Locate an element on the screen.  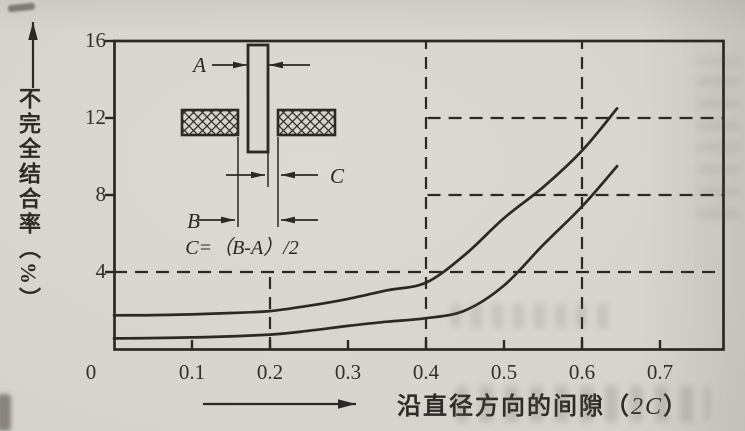
inset-label-a: A is located at coordinates (198, 65).